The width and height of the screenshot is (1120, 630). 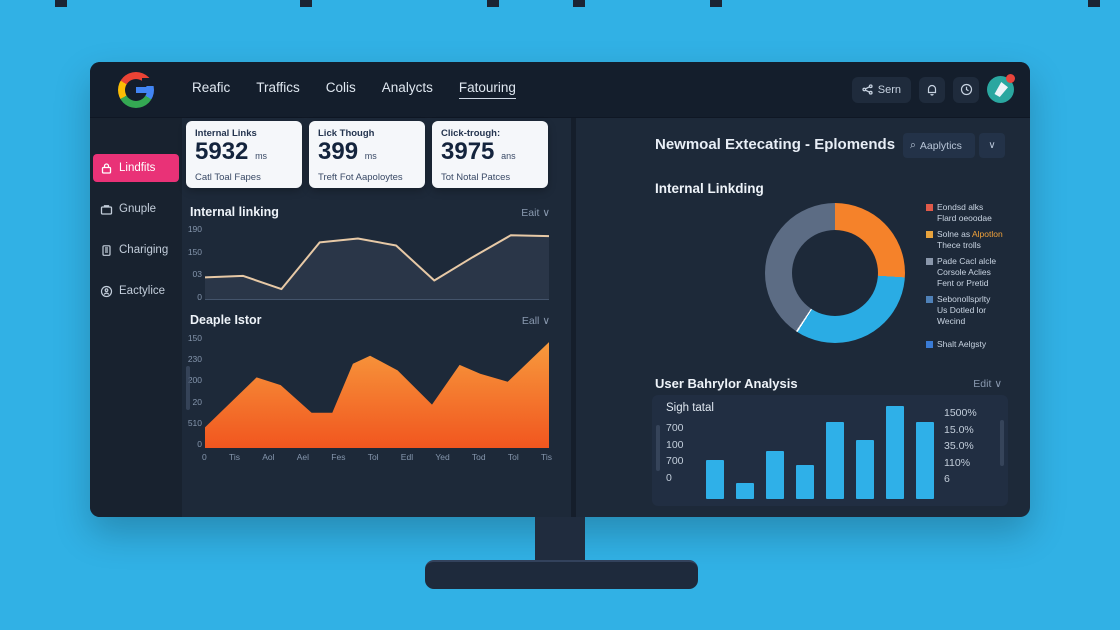 I want to click on area-chart-svg, so click(x=377, y=395).